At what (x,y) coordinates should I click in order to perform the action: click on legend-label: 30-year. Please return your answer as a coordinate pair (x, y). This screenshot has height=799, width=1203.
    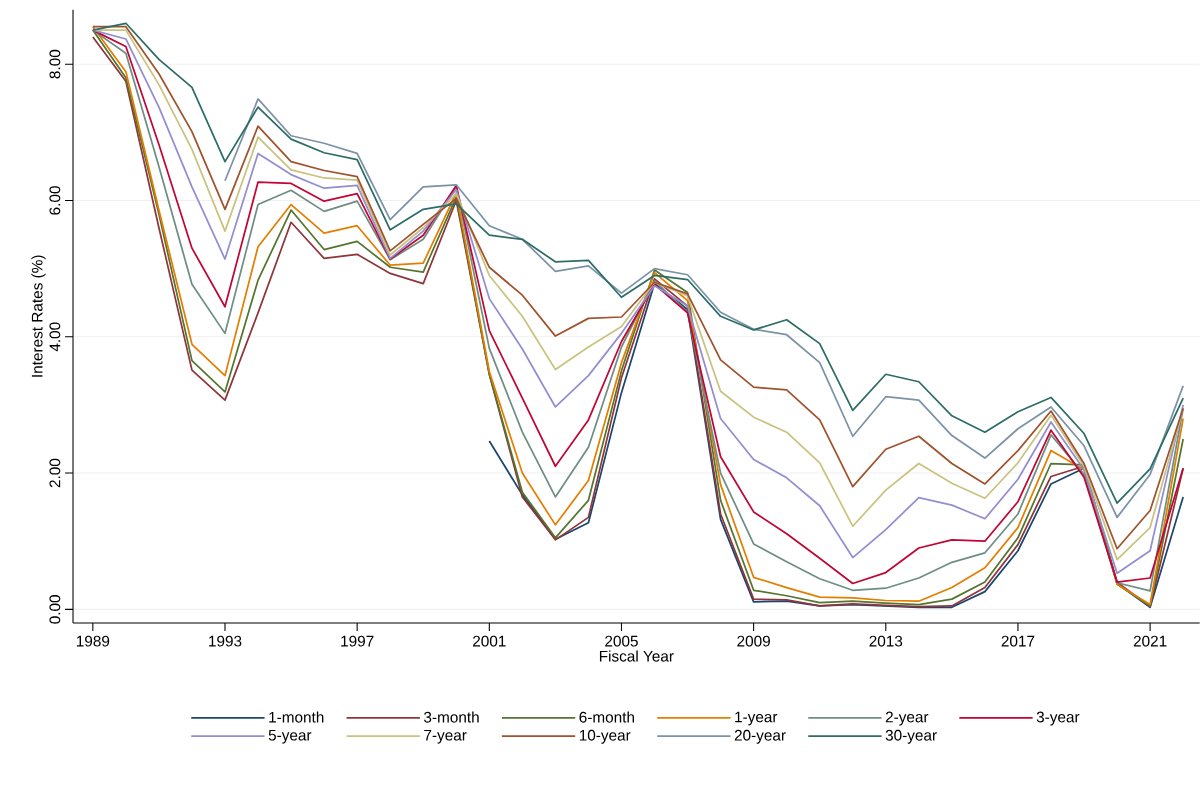
    Looking at the image, I should click on (911, 736).